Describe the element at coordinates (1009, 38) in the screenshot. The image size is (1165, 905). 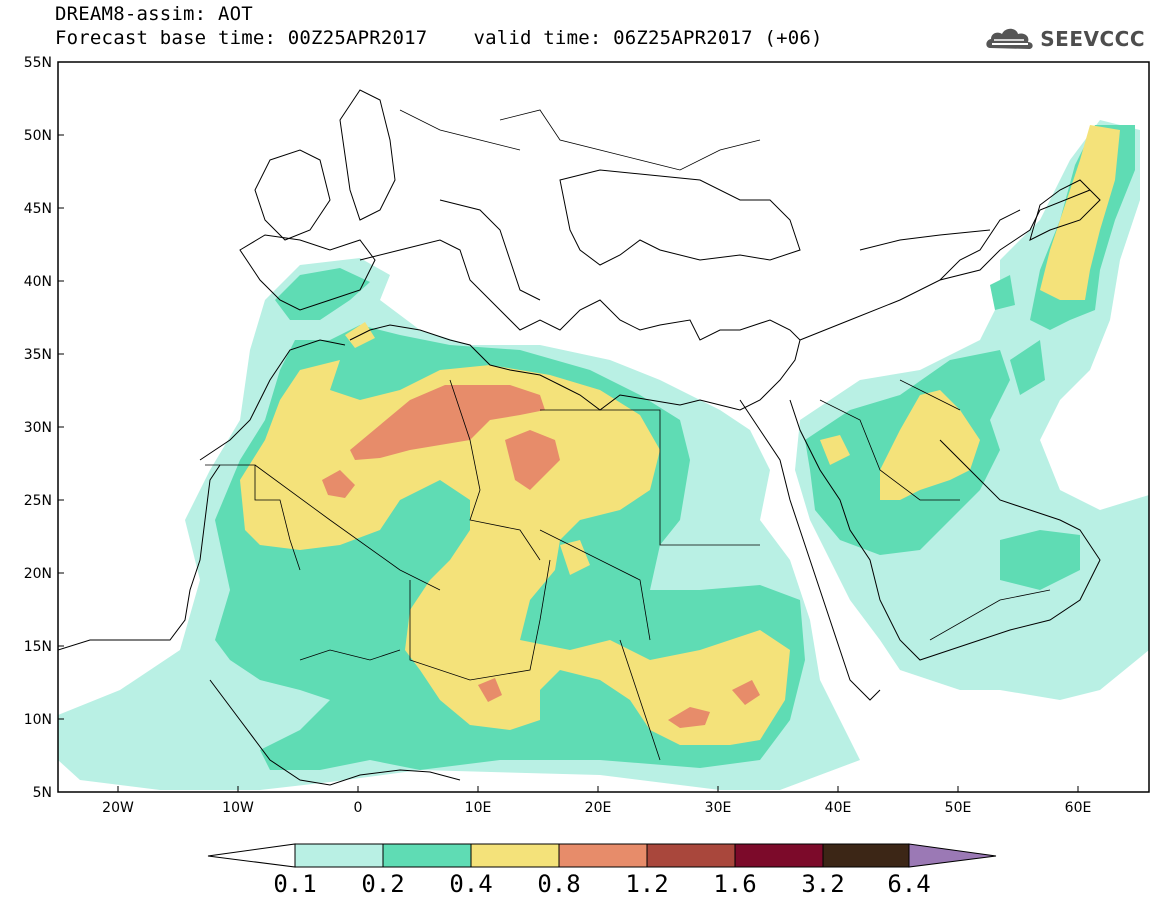
I see `cloud-icon` at that location.